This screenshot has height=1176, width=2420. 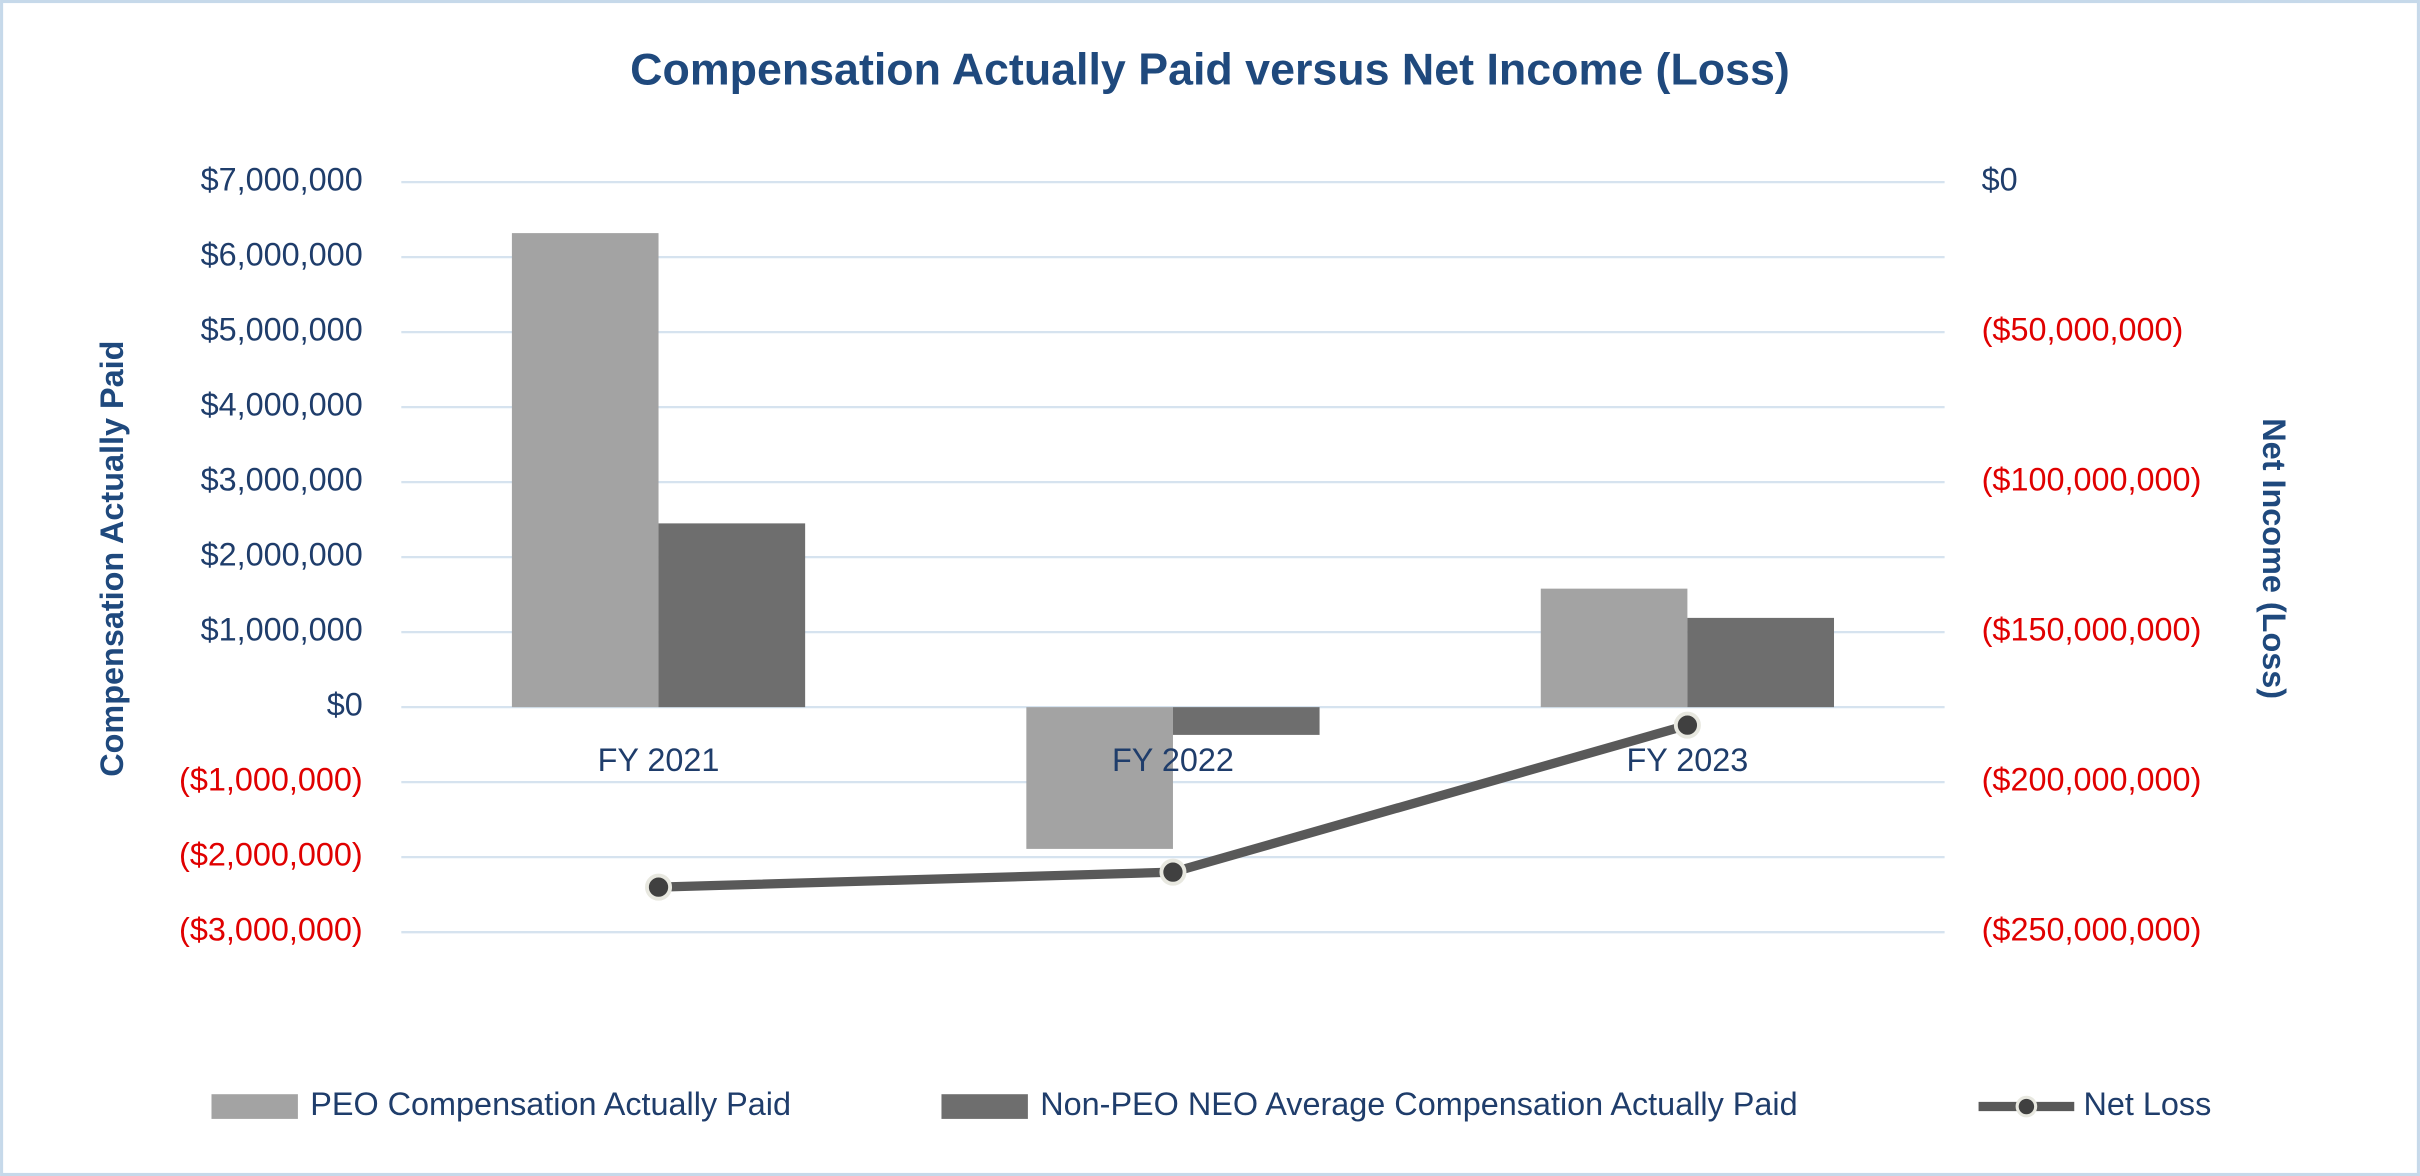 I want to click on y-tick-label: ($2,000,000), so click(x=271, y=855).